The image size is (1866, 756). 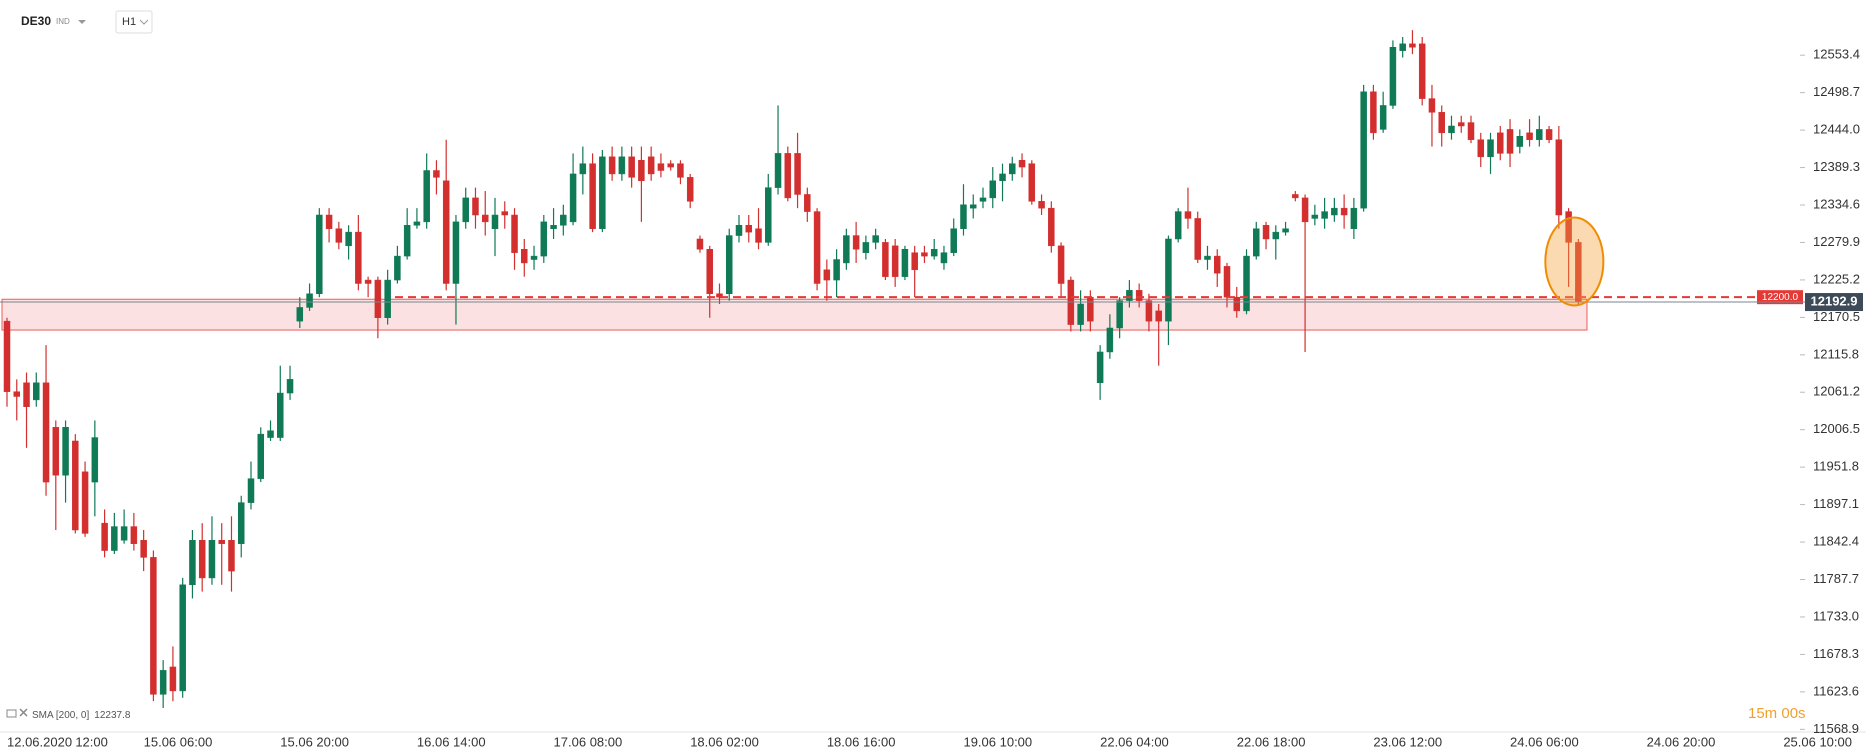 What do you see at coordinates (1836, 129) in the screenshot?
I see `y-tick-label: 12444.0` at bounding box center [1836, 129].